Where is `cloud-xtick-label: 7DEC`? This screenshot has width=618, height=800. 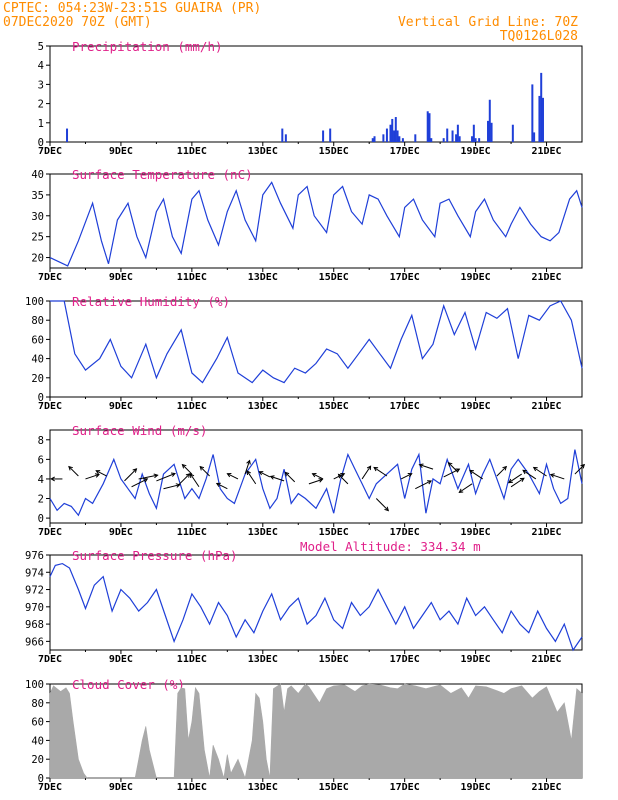 cloud-xtick-label: 7DEC is located at coordinates (50, 787).